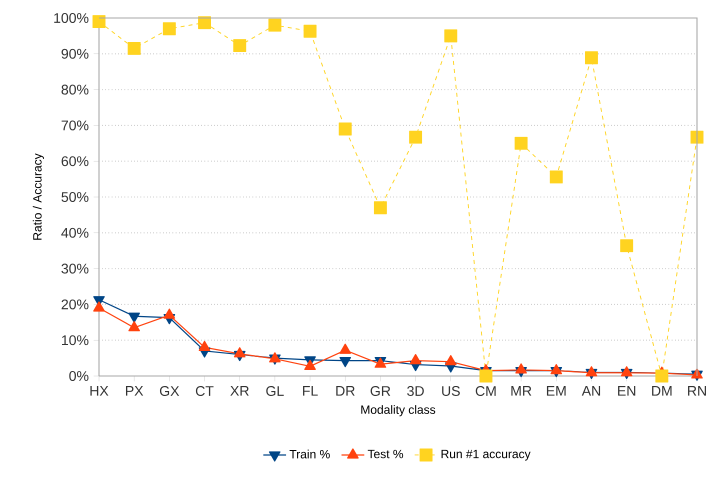  I want to click on x-tick-label: MR, so click(521, 391).